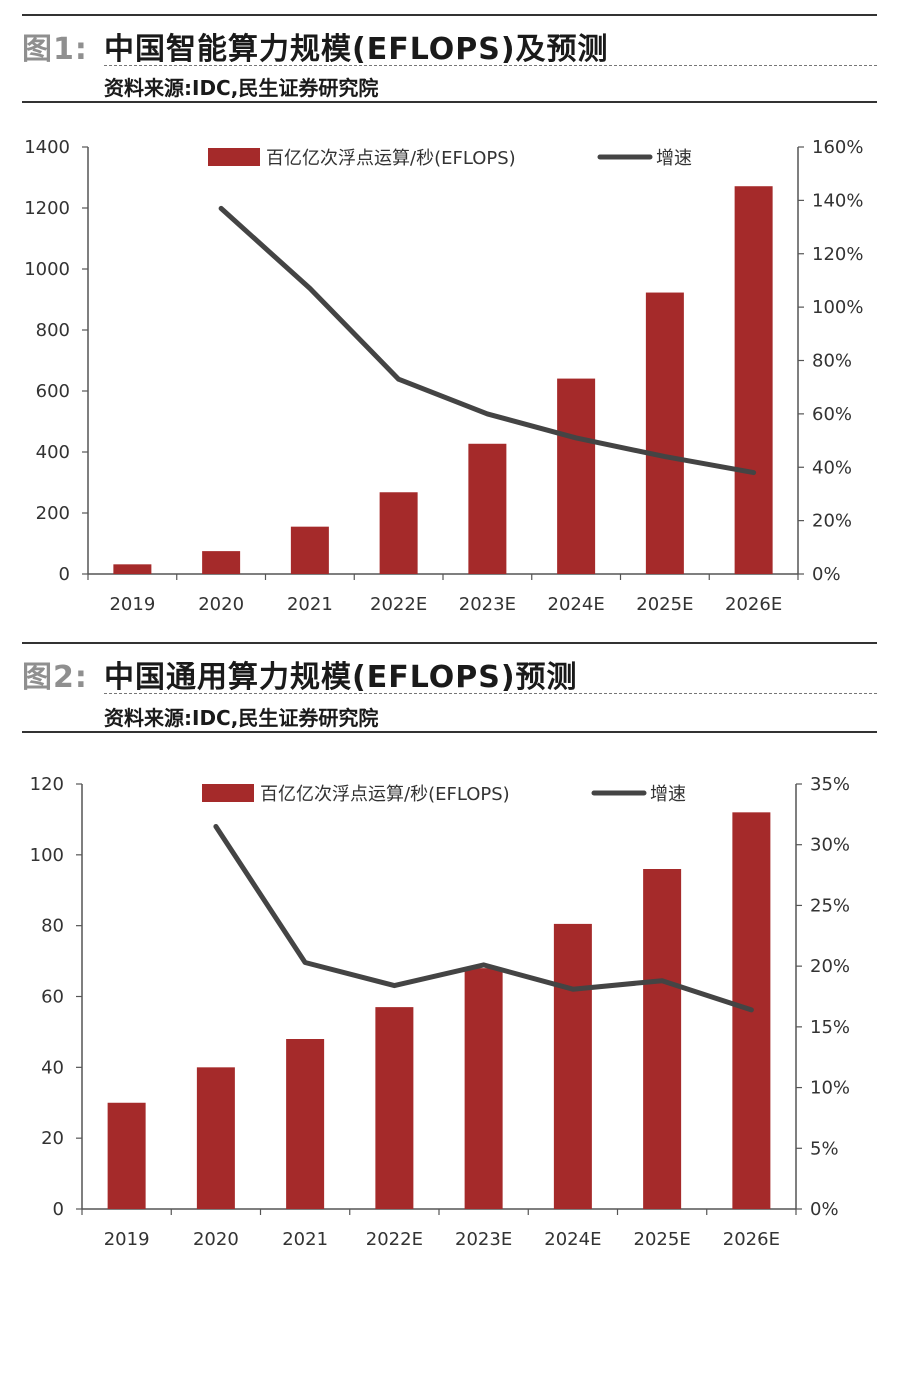  Describe the element at coordinates (52, 926) in the screenshot. I see `left-tick-label: 80` at that location.